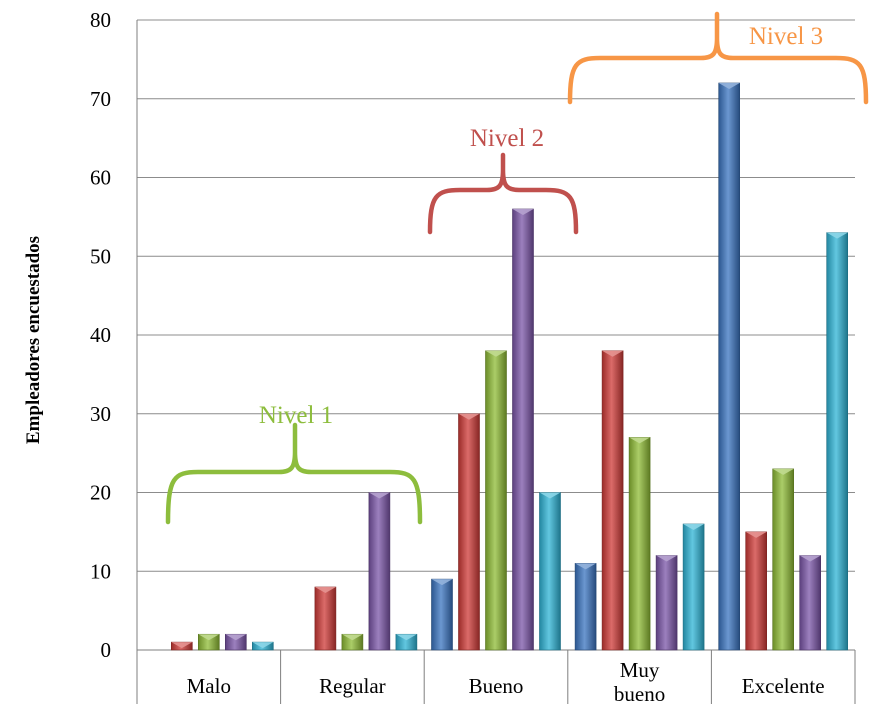 The height and width of the screenshot is (704, 869). I want to click on x-tick-label: Muy, so click(640, 670).